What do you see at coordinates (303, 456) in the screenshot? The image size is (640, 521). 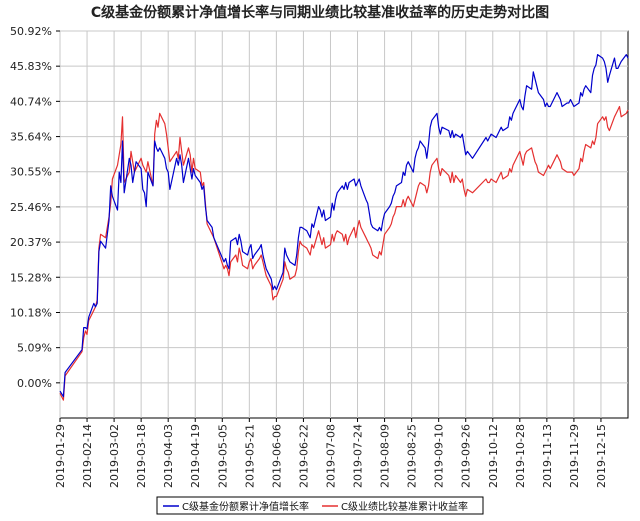 I see `x-tick-label: 2019-06-22` at bounding box center [303, 456].